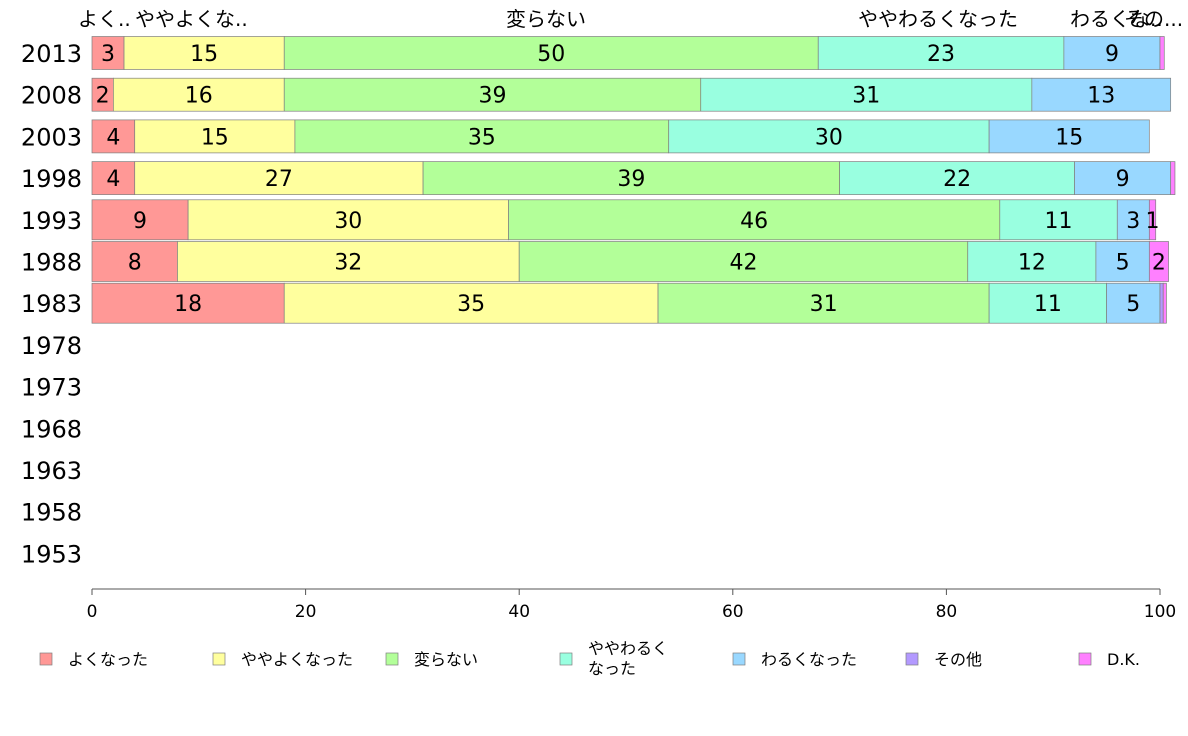 Image resolution: width=1188 pixels, height=736 pixels. What do you see at coordinates (191, 19) in the screenshot?
I see `top-category-label: ややよくな..` at bounding box center [191, 19].